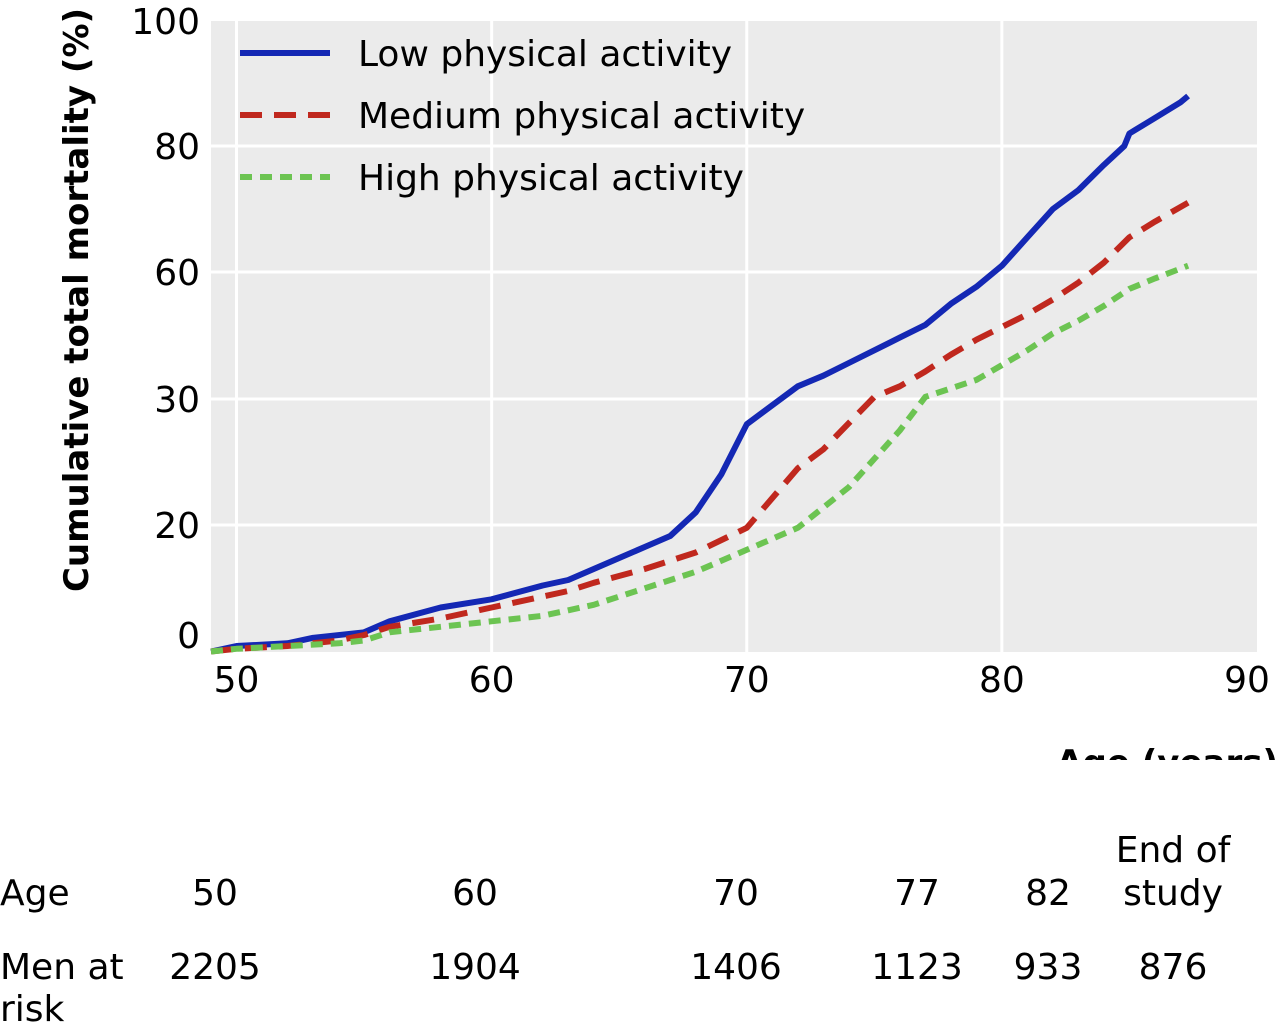 The width and height of the screenshot is (1280, 1032). What do you see at coordinates (551, 178) in the screenshot?
I see `legend-label: High physical activity` at bounding box center [551, 178].